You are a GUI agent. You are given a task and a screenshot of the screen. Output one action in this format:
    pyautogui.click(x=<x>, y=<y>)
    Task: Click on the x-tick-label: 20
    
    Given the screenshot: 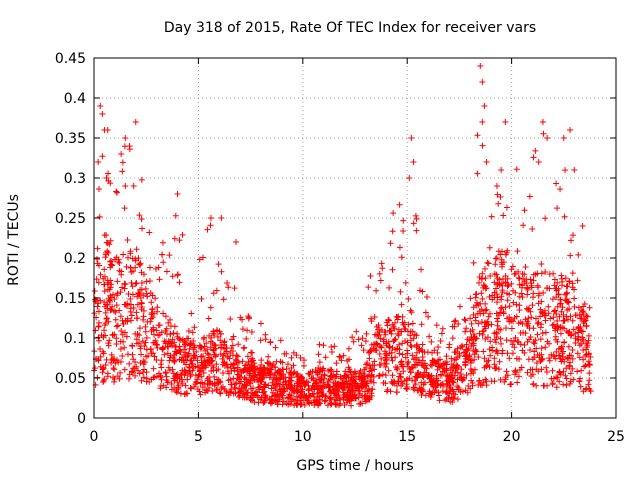 What is the action you would take?
    pyautogui.click(x=512, y=437)
    